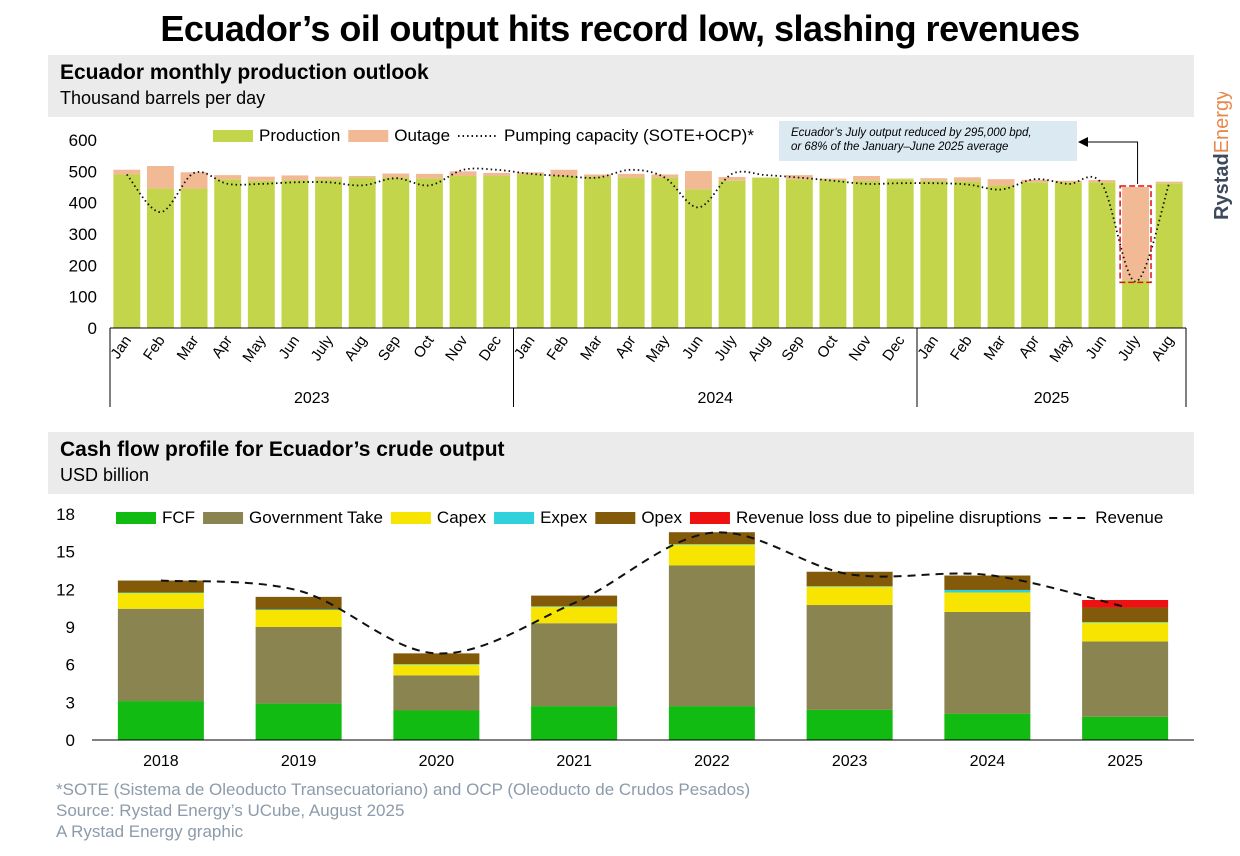 The width and height of the screenshot is (1240, 856). Describe the element at coordinates (615, 518) in the screenshot. I see `legend-swatch-opex` at that location.